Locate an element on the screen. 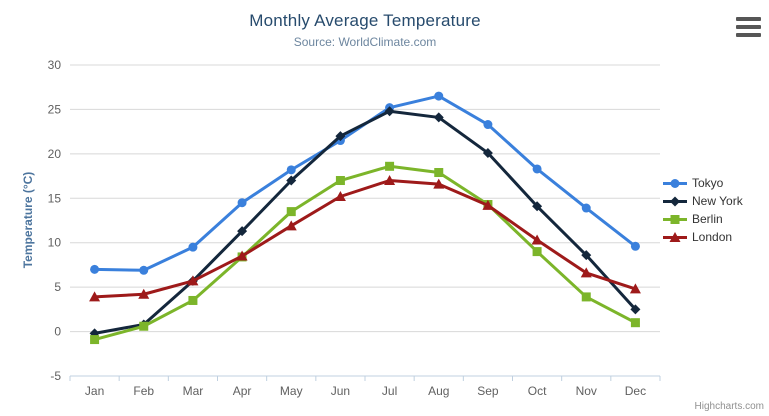 The height and width of the screenshot is (416, 769). legend-item-berlin: Berlin is located at coordinates (703, 219).